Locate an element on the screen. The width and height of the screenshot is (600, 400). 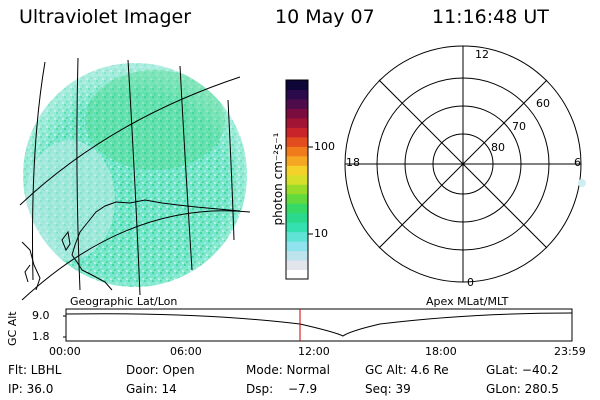
latitude-line is located at coordinates (130, 141).